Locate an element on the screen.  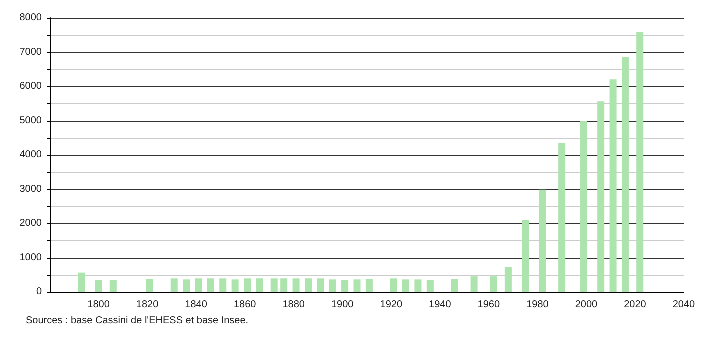
x-tick-label: 2020 is located at coordinates (635, 305).